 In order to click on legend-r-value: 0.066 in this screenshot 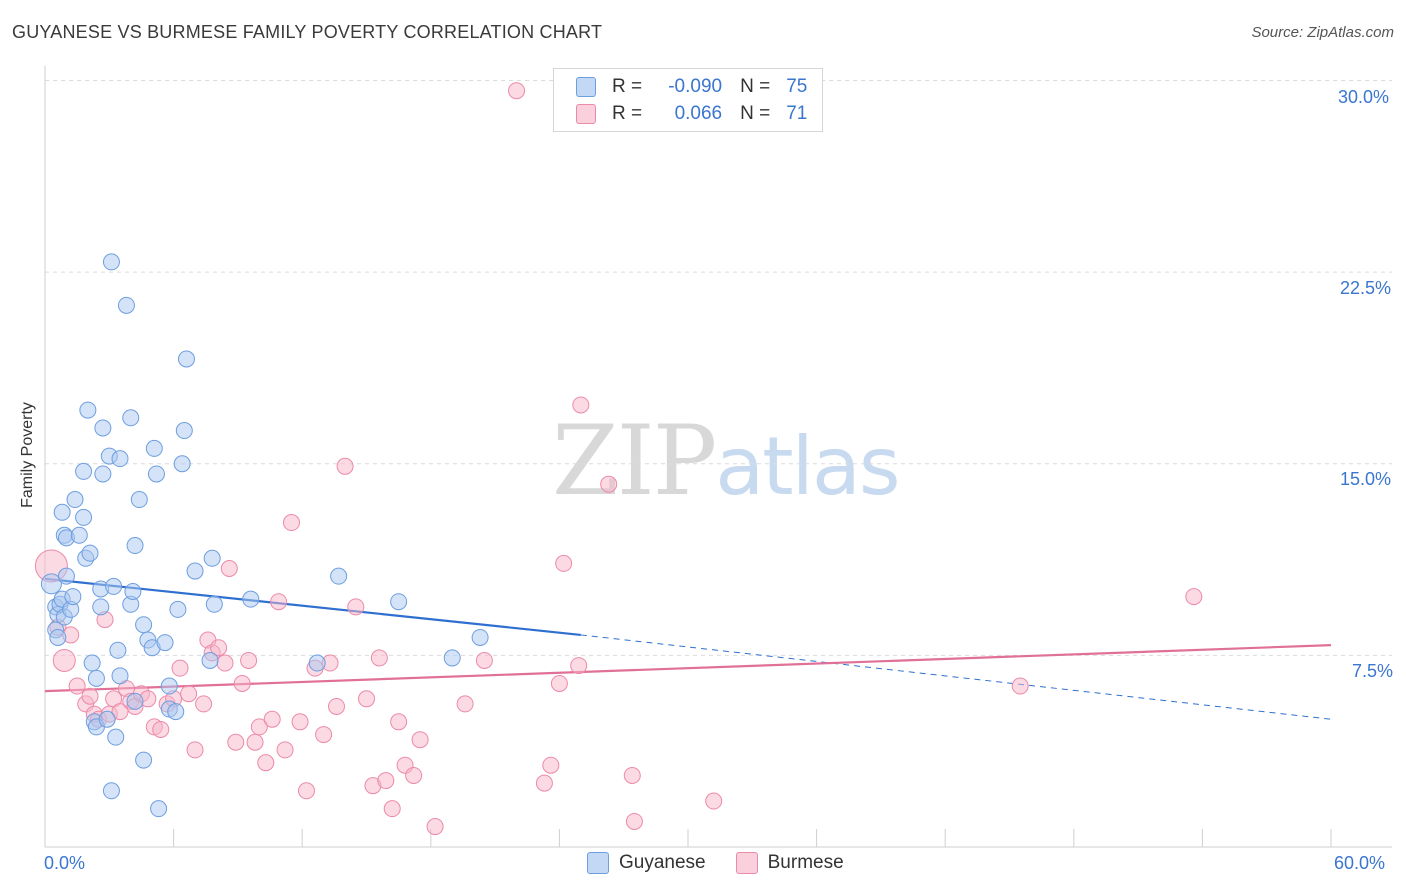, I will do `click(698, 113)`.